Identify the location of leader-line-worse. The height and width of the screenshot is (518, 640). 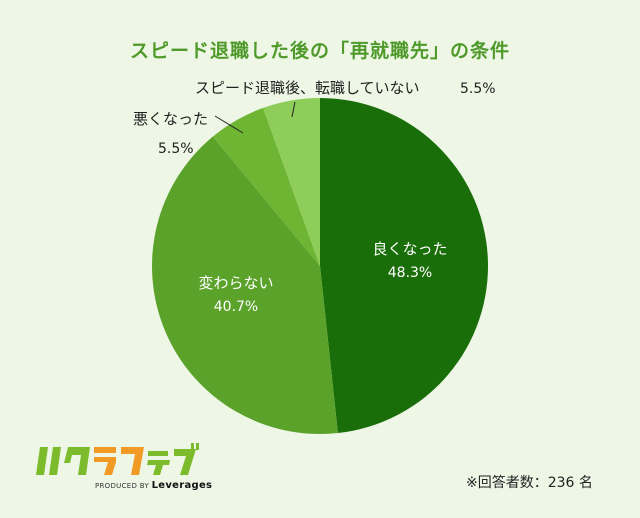
(229, 124).